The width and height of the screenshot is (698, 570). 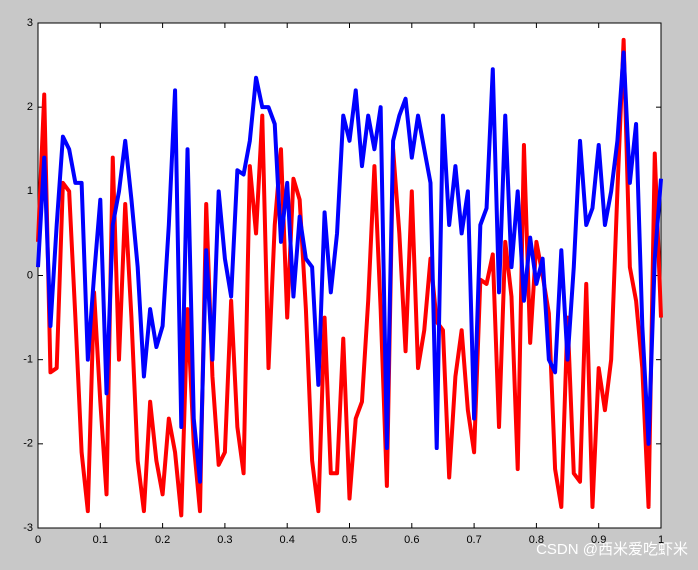 What do you see at coordinates (28, 444) in the screenshot?
I see `y-tick-label: -2` at bounding box center [28, 444].